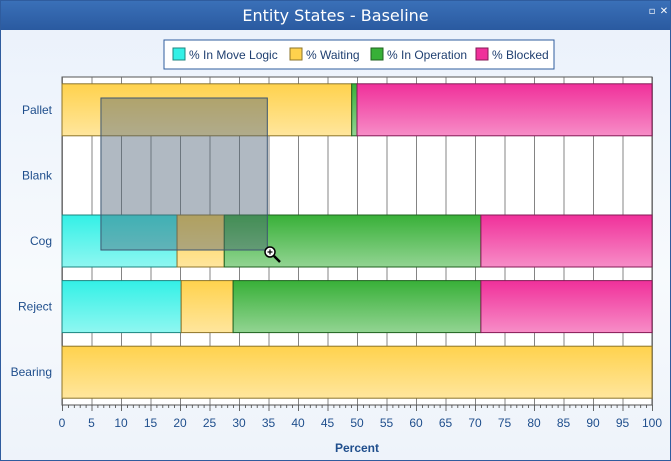  Describe the element at coordinates (416, 423) in the screenshot. I see `x-tick-label: 60` at that location.